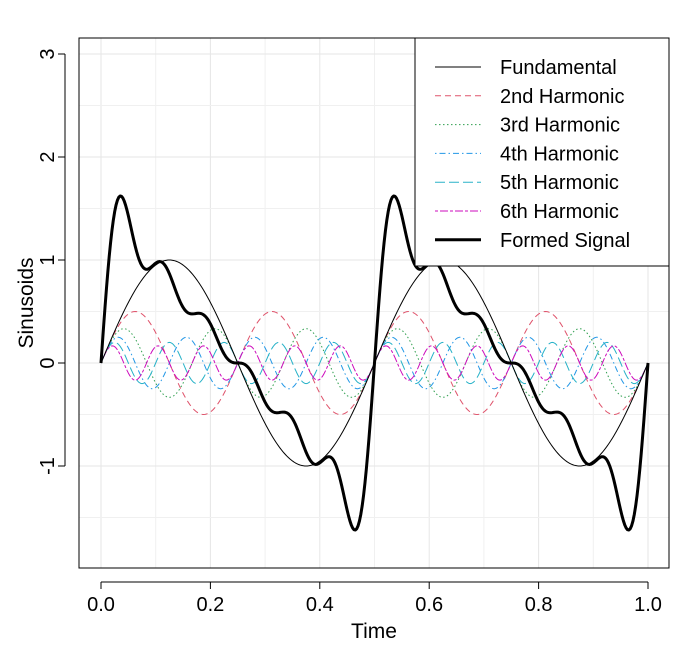  Describe the element at coordinates (320, 605) in the screenshot. I see `x-tick-label: 0.4` at that location.